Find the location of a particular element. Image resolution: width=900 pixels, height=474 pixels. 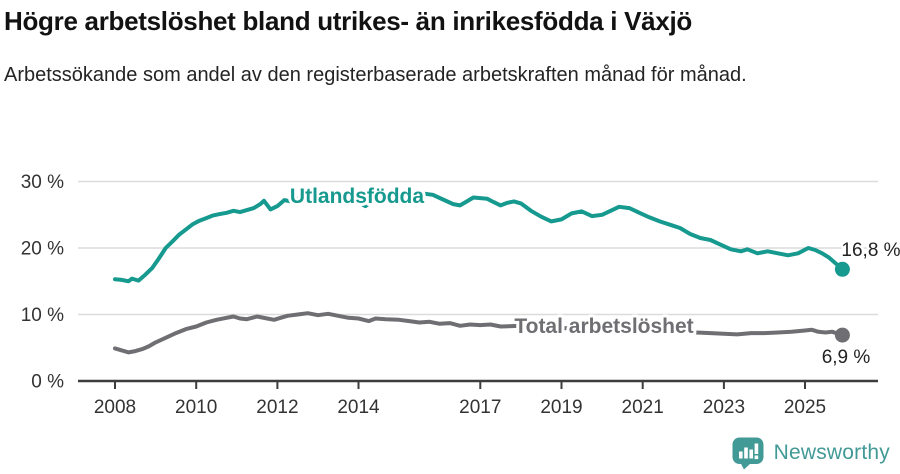

series-line-total-arbetsloshet is located at coordinates (479, 333).